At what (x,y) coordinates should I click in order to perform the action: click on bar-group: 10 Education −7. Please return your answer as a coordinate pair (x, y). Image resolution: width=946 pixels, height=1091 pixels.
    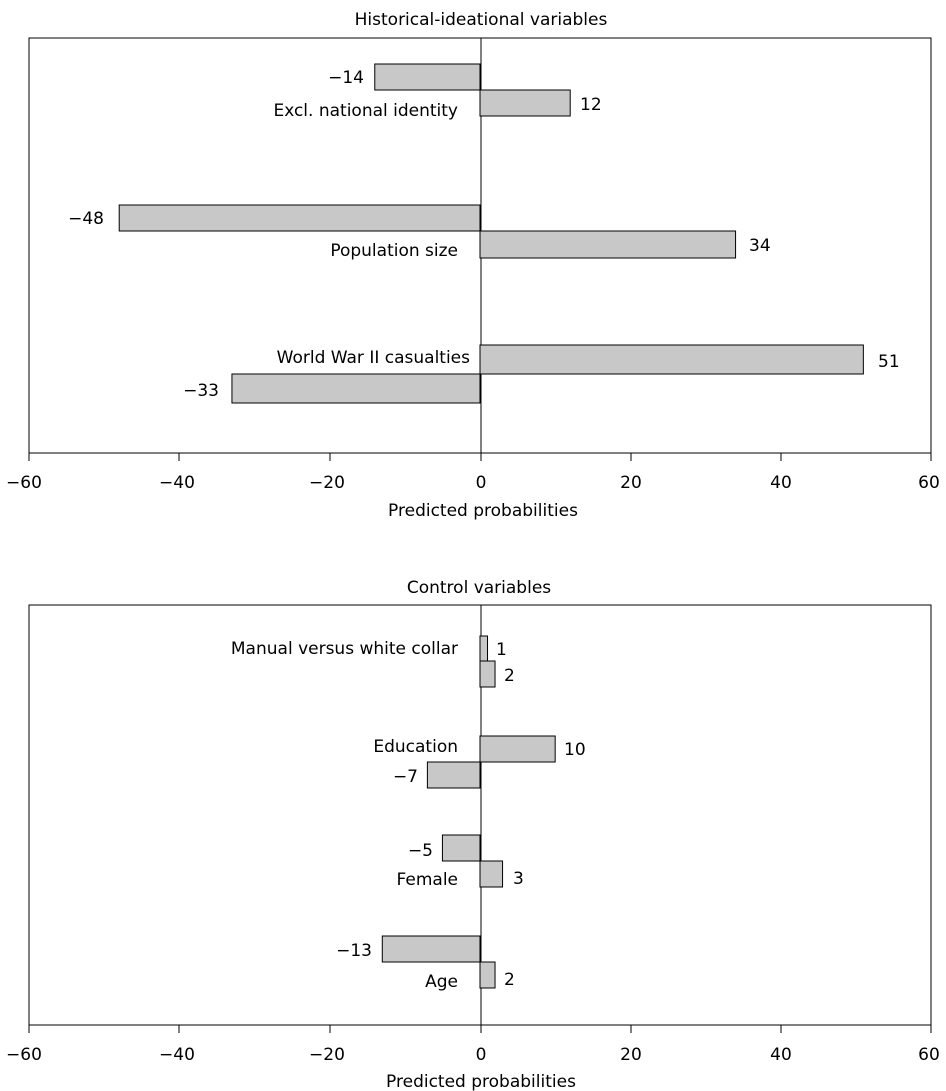
    Looking at the image, I should click on (479, 762).